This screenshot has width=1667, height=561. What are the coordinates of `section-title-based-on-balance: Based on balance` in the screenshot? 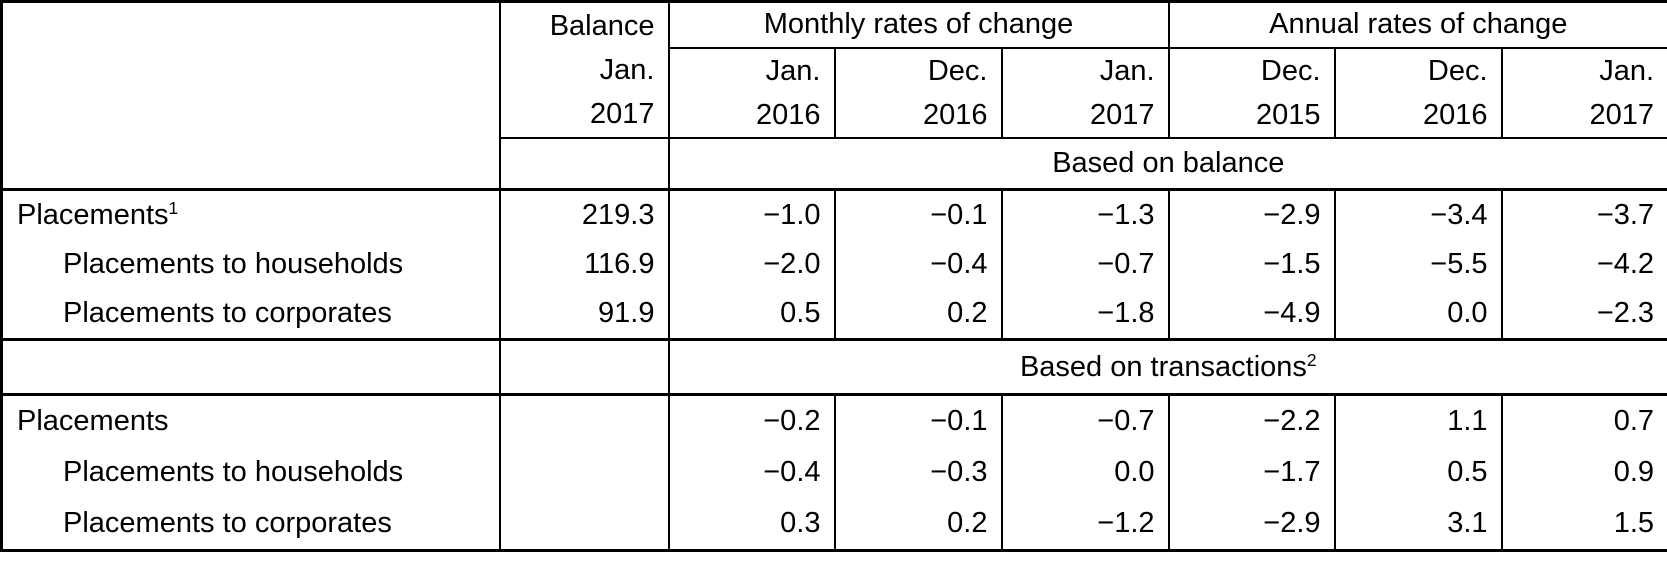 It's located at (1167, 164).